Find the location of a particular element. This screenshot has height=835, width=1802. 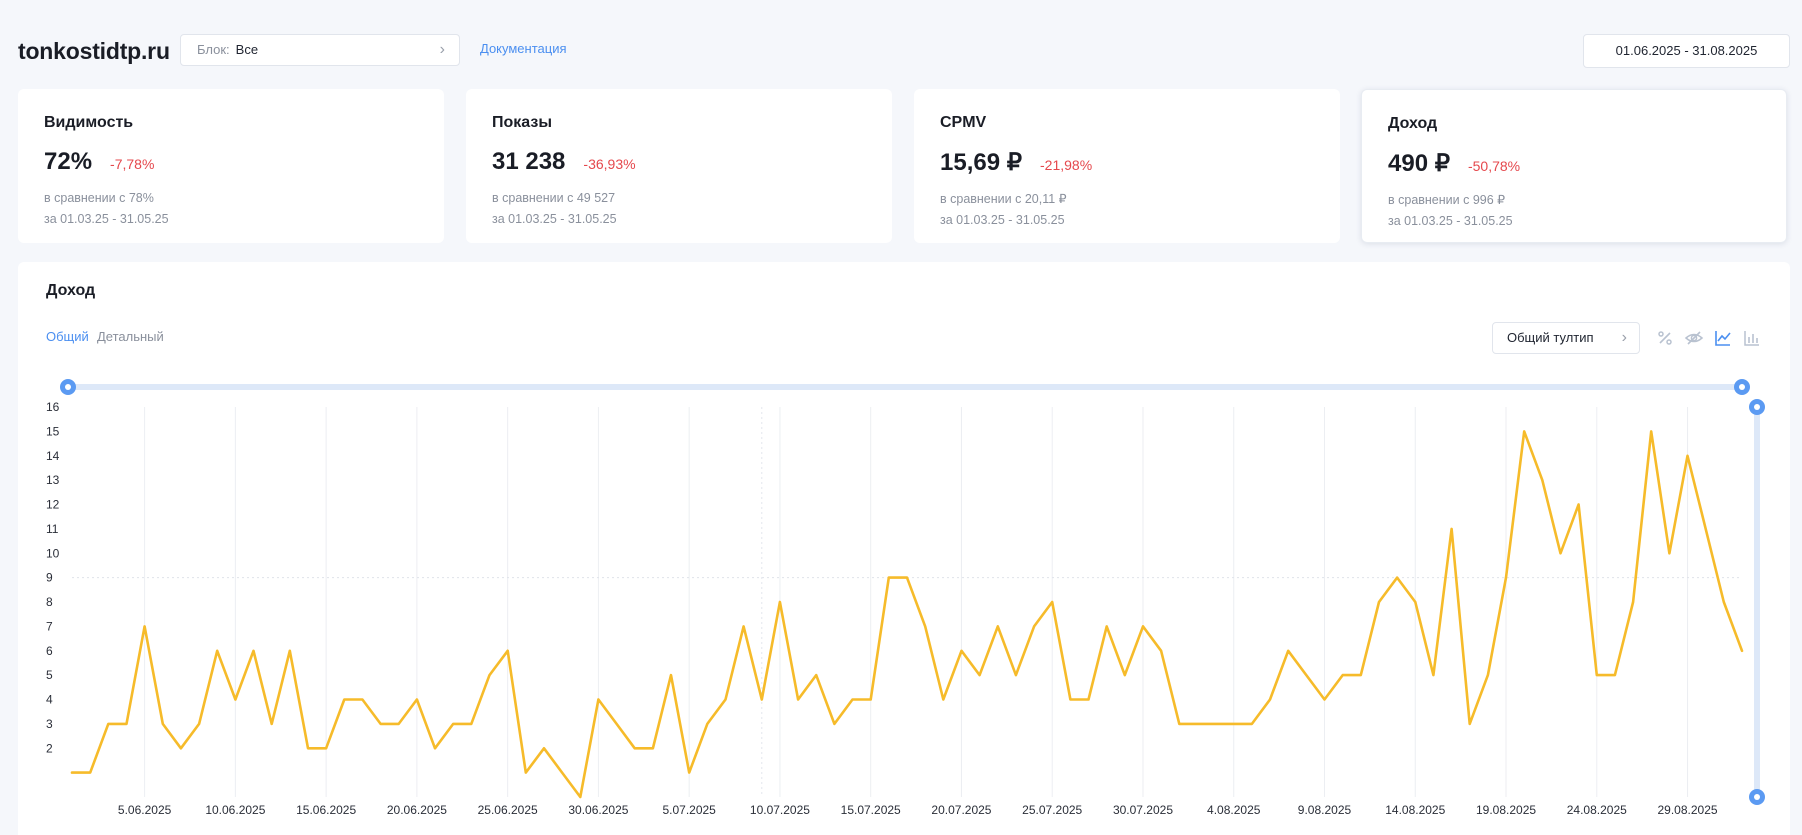

percent-icon is located at coordinates (1665, 338).